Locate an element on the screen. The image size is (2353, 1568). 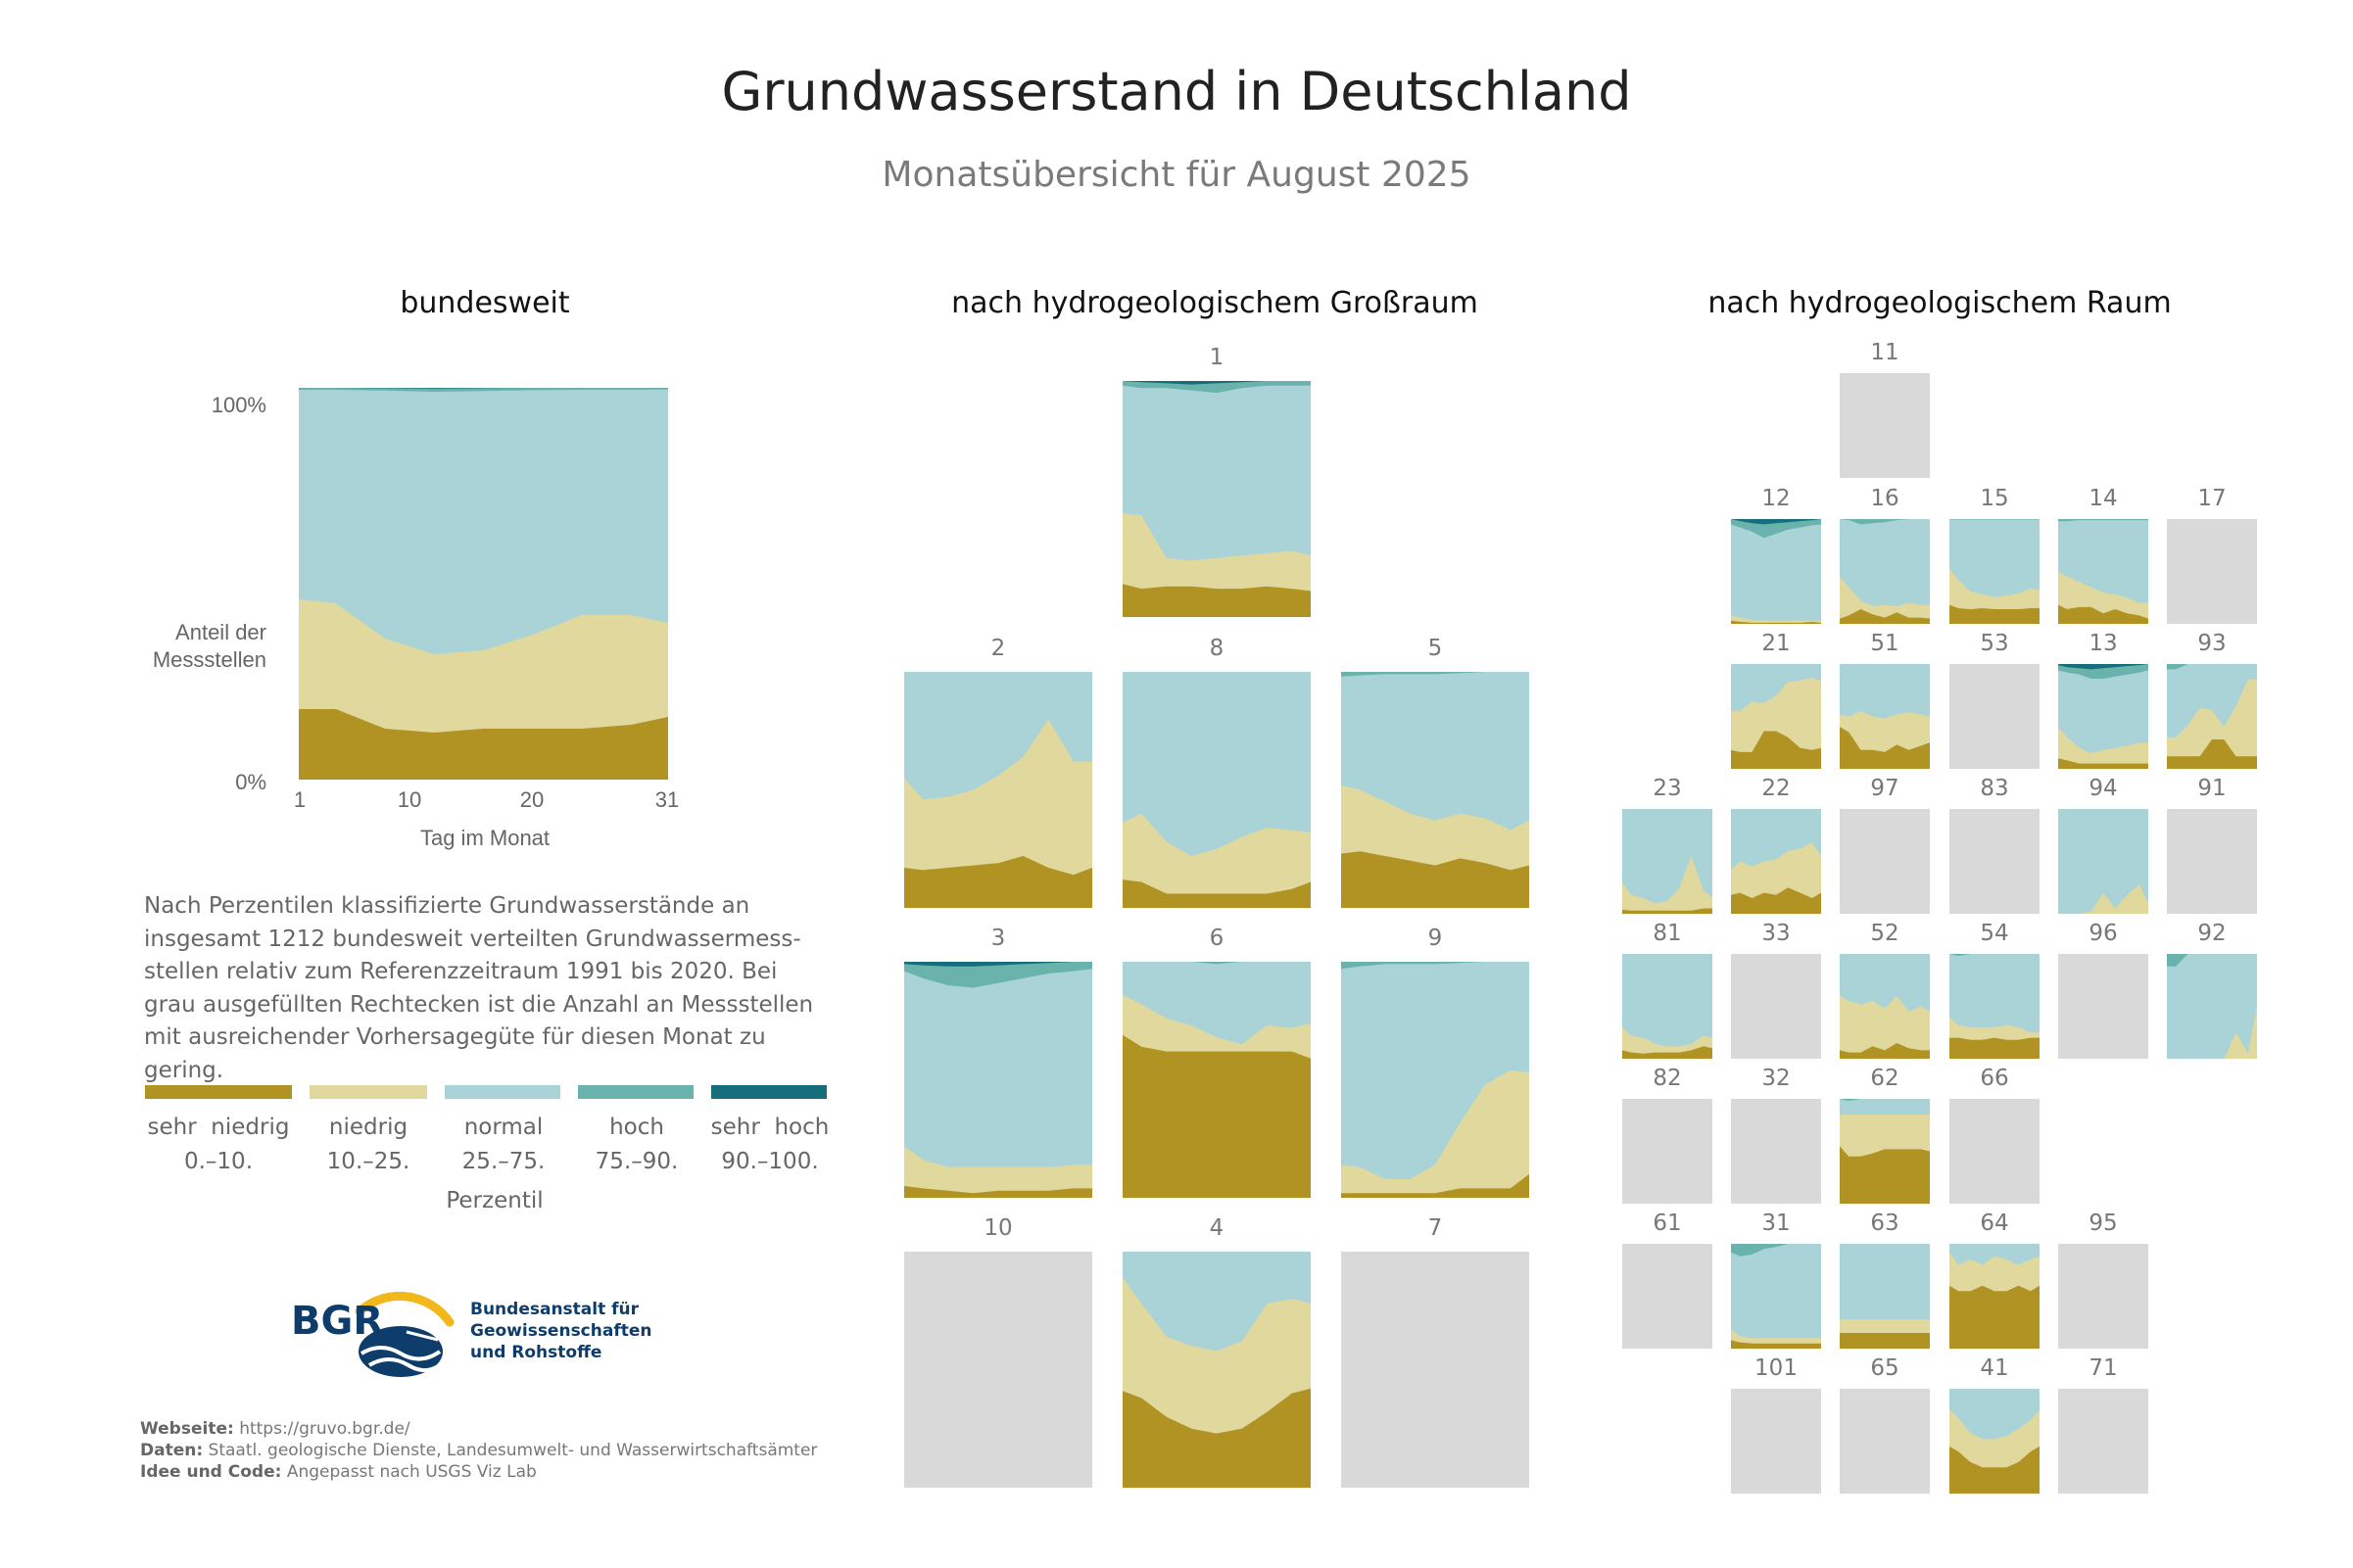
raum-panel-21-layer-sehr-niedrig is located at coordinates (1776, 750).